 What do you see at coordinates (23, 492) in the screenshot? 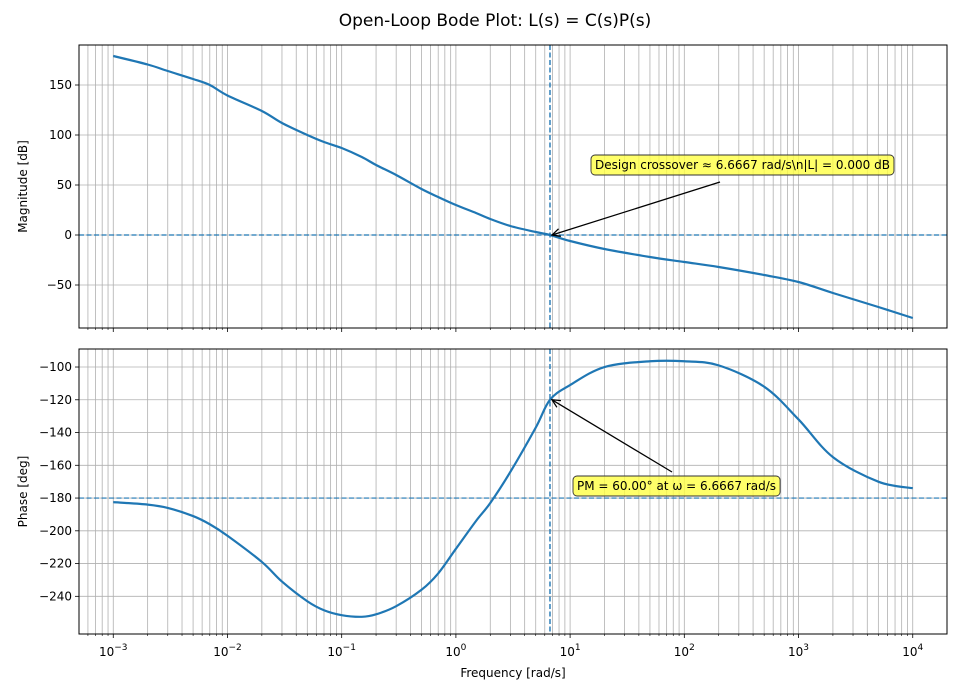
I see `phase-ylabel: Phase [deg]` at bounding box center [23, 492].